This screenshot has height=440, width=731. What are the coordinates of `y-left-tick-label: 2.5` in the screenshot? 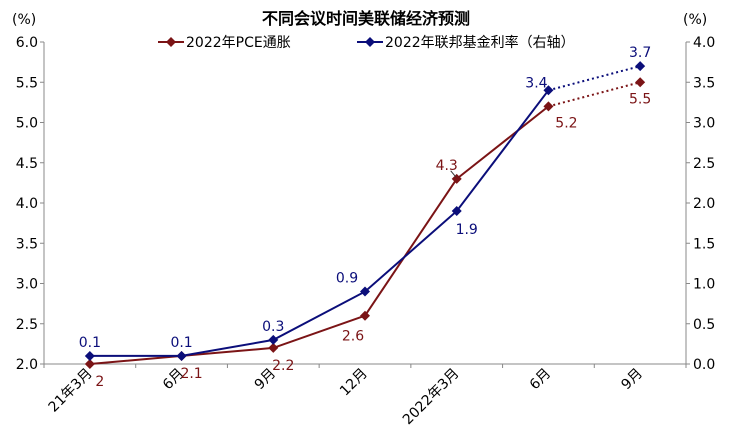 It's located at (27, 325).